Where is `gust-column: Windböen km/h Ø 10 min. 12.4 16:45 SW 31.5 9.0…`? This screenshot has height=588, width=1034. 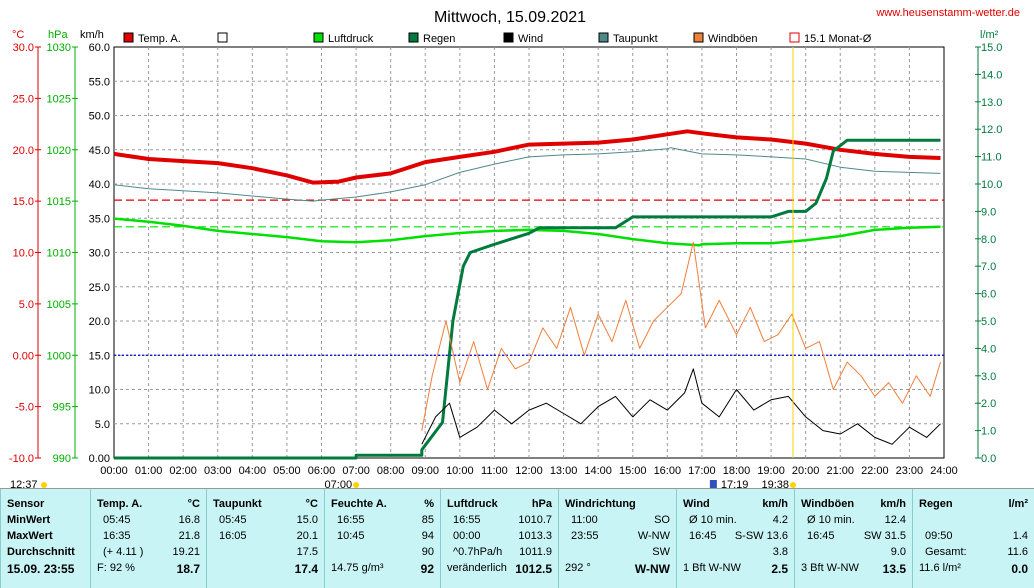 gust-column: Windböen km/h Ø 10 min. 12.4 16:45 SW 31.5 9.0… is located at coordinates (853, 538).